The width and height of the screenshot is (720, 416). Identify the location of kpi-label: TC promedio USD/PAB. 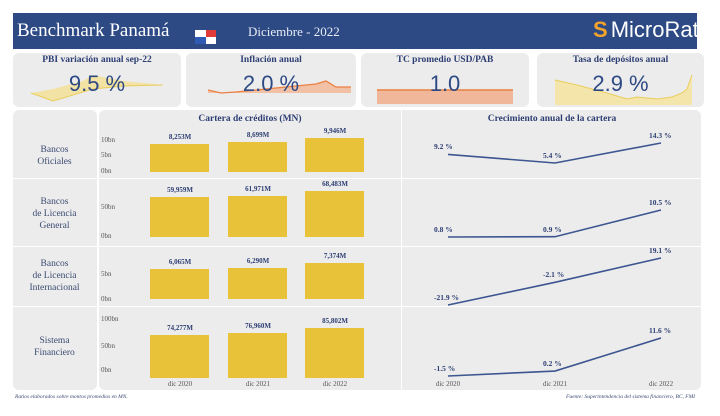
(445, 60).